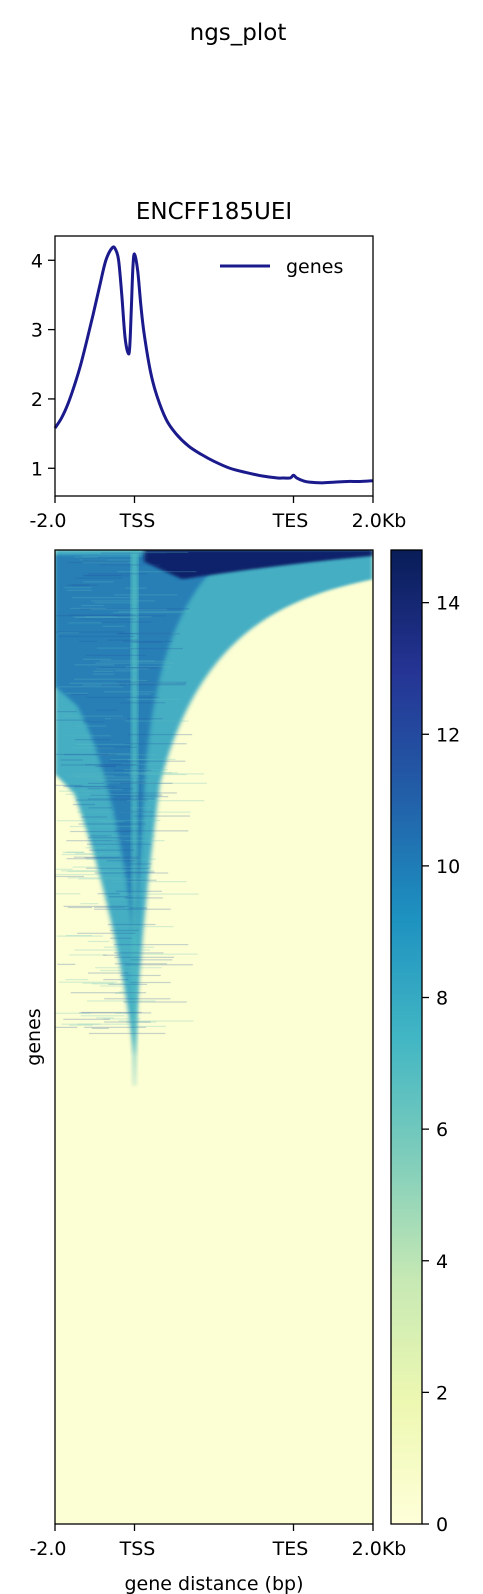 The height and width of the screenshot is (1594, 483). I want to click on colorbar-axis: 0 2 4 6 8 10 12 14, so click(441, 1064).